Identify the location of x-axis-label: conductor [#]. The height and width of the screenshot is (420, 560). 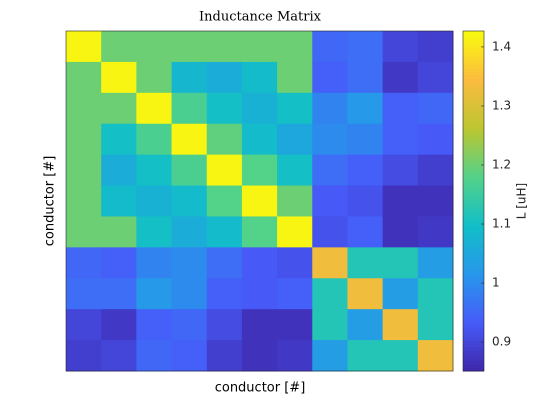
(260, 388).